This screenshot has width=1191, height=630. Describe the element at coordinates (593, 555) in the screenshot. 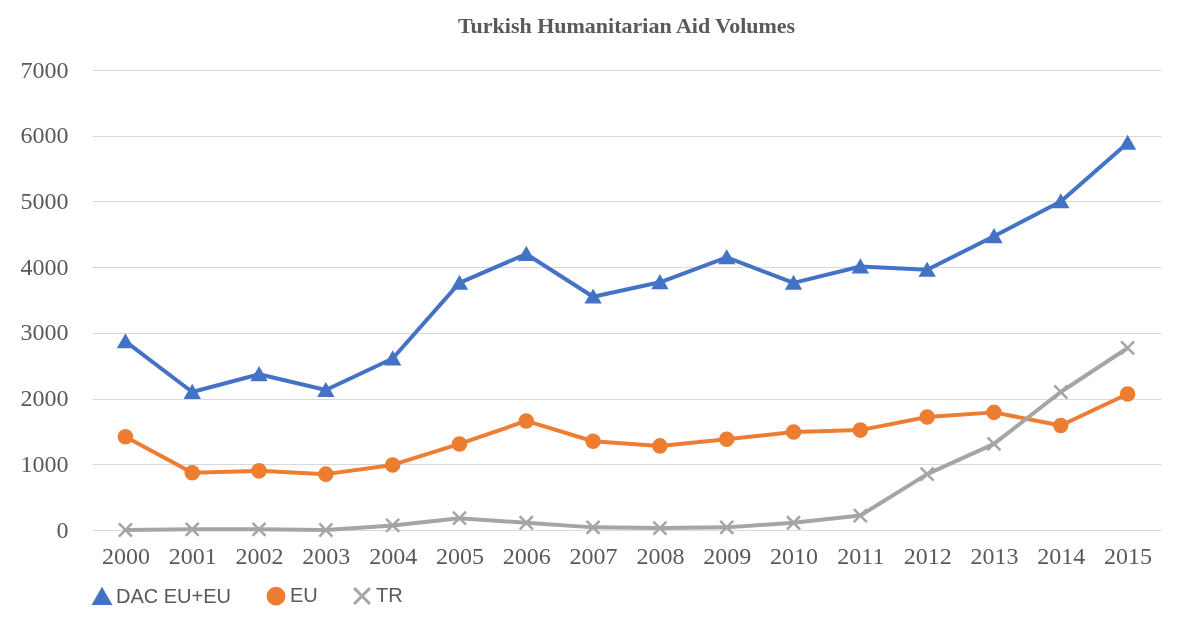

I see `x-tick-label: 2007` at that location.